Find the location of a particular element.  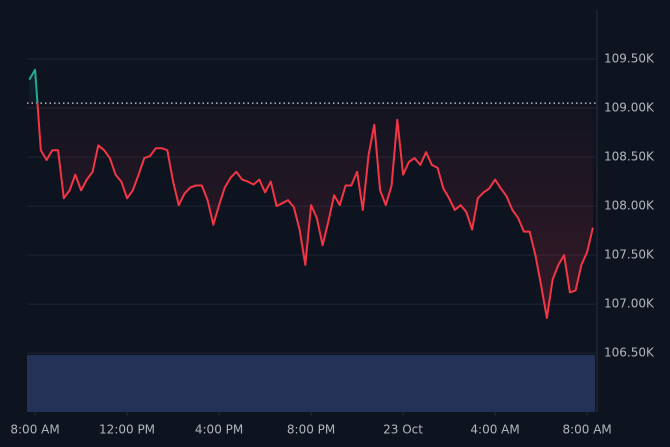

y-tick-label: 109.50K is located at coordinates (629, 59).